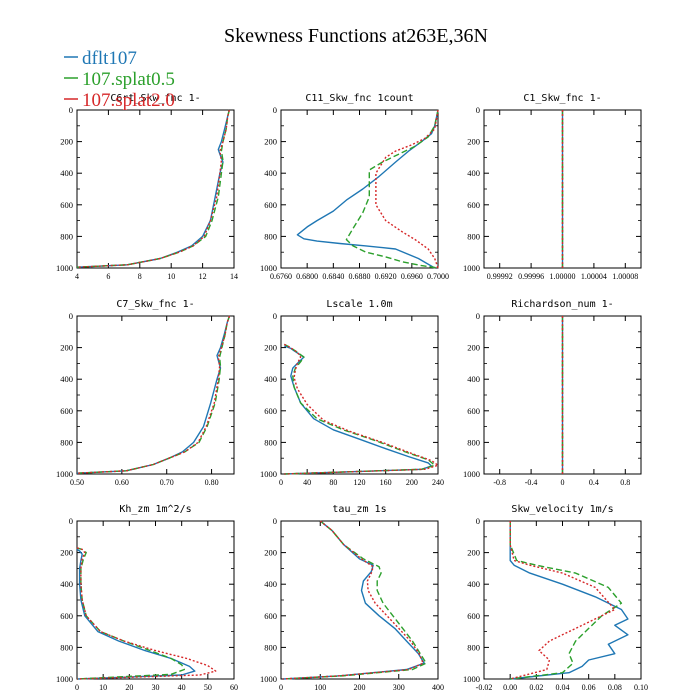 This screenshot has height=700, width=700. Describe the element at coordinates (562, 98) in the screenshot. I see `panel-title: C1_Skw_fnc 1-` at that location.